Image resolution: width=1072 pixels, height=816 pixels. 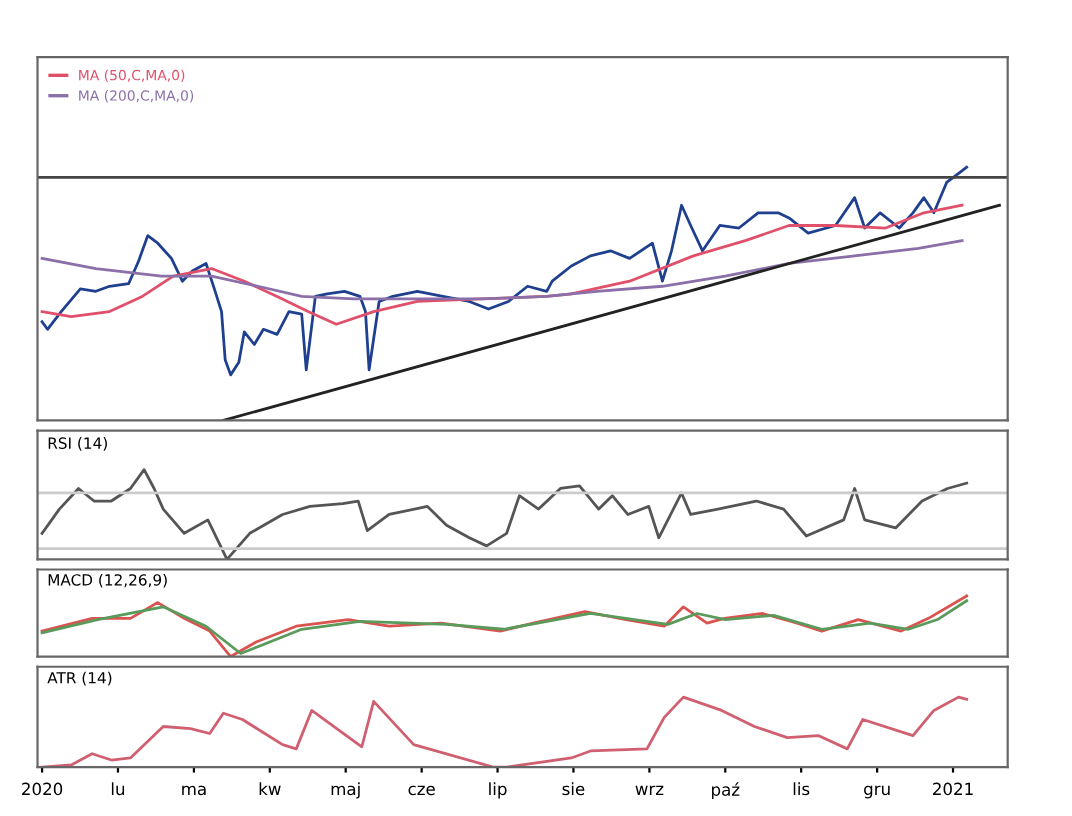 I want to click on x-tick-label: maj, so click(x=345, y=790).